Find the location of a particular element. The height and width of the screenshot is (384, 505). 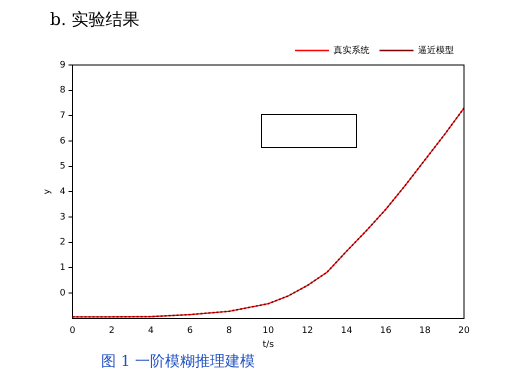

x-tick-label: 16 is located at coordinates (386, 331).